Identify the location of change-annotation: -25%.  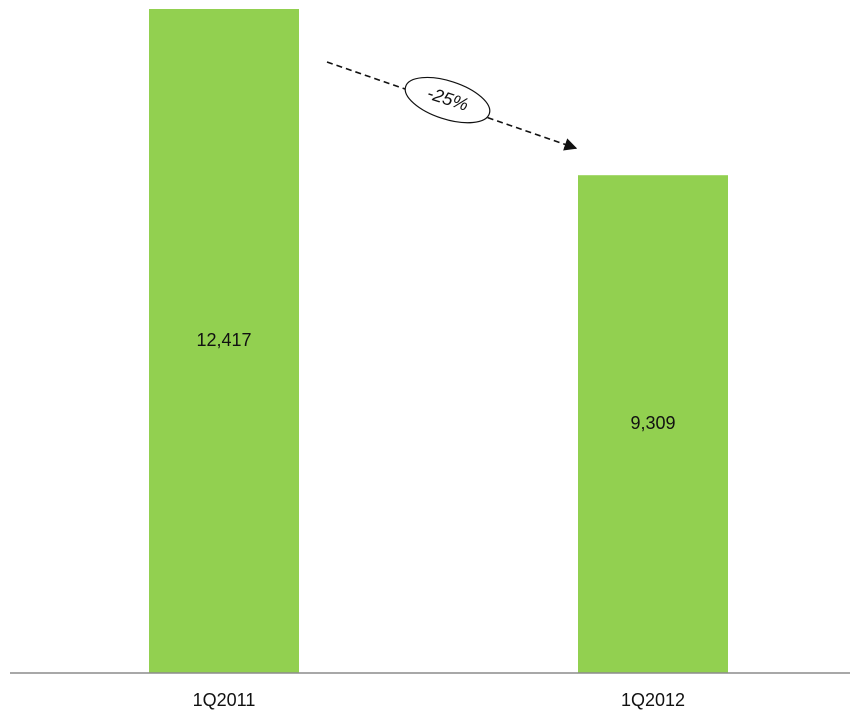
(452, 106).